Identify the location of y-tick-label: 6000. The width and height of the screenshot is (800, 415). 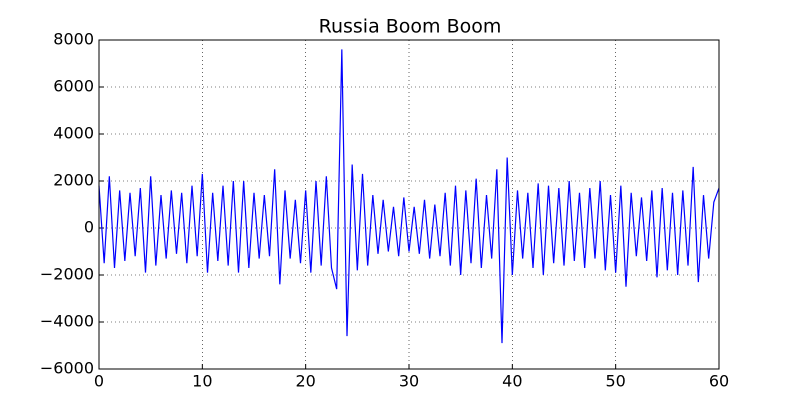
(73, 86).